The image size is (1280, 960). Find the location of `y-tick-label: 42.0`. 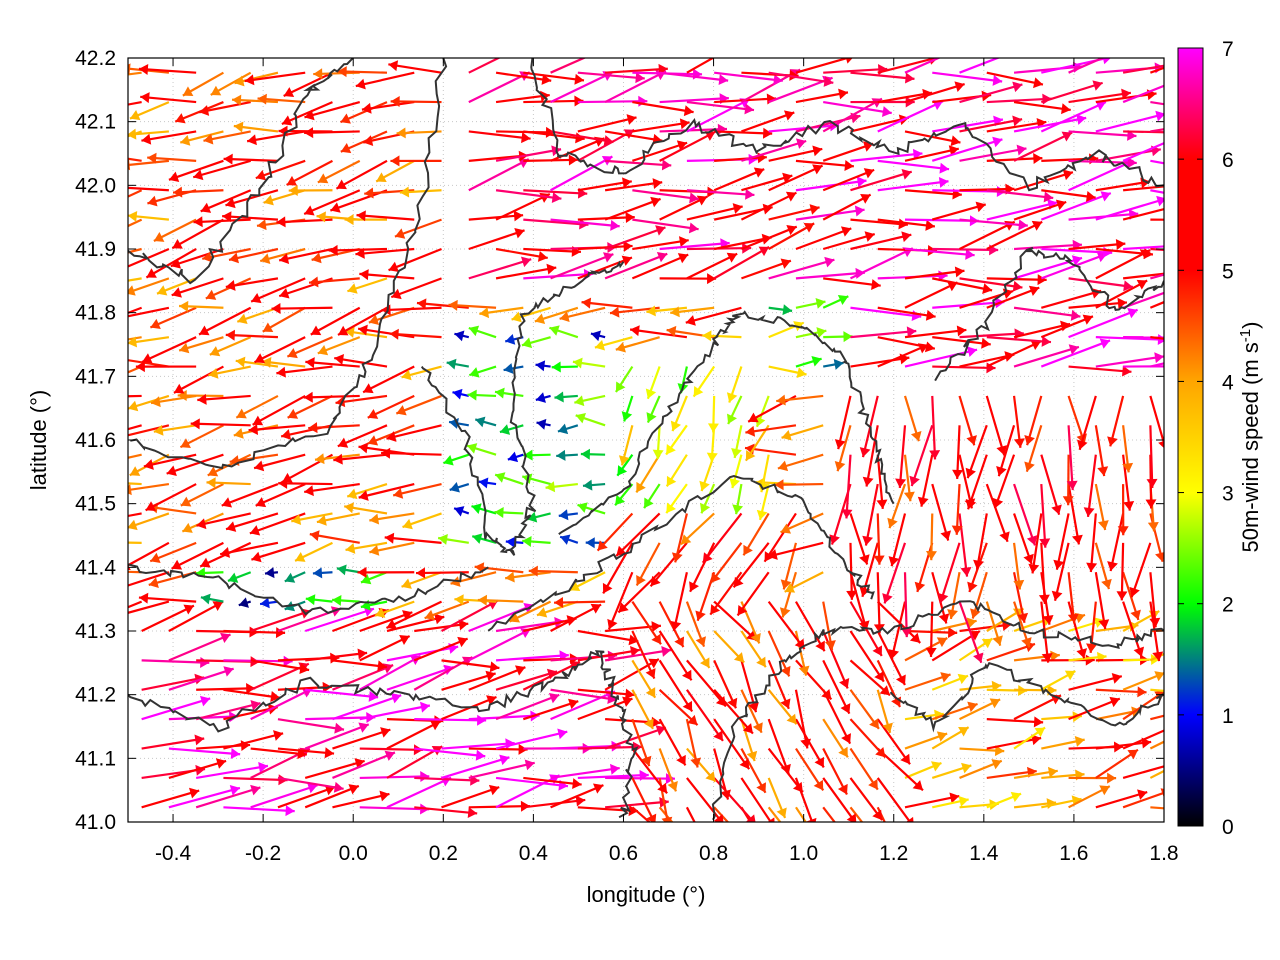

y-tick-label: 42.0 is located at coordinates (95, 185).